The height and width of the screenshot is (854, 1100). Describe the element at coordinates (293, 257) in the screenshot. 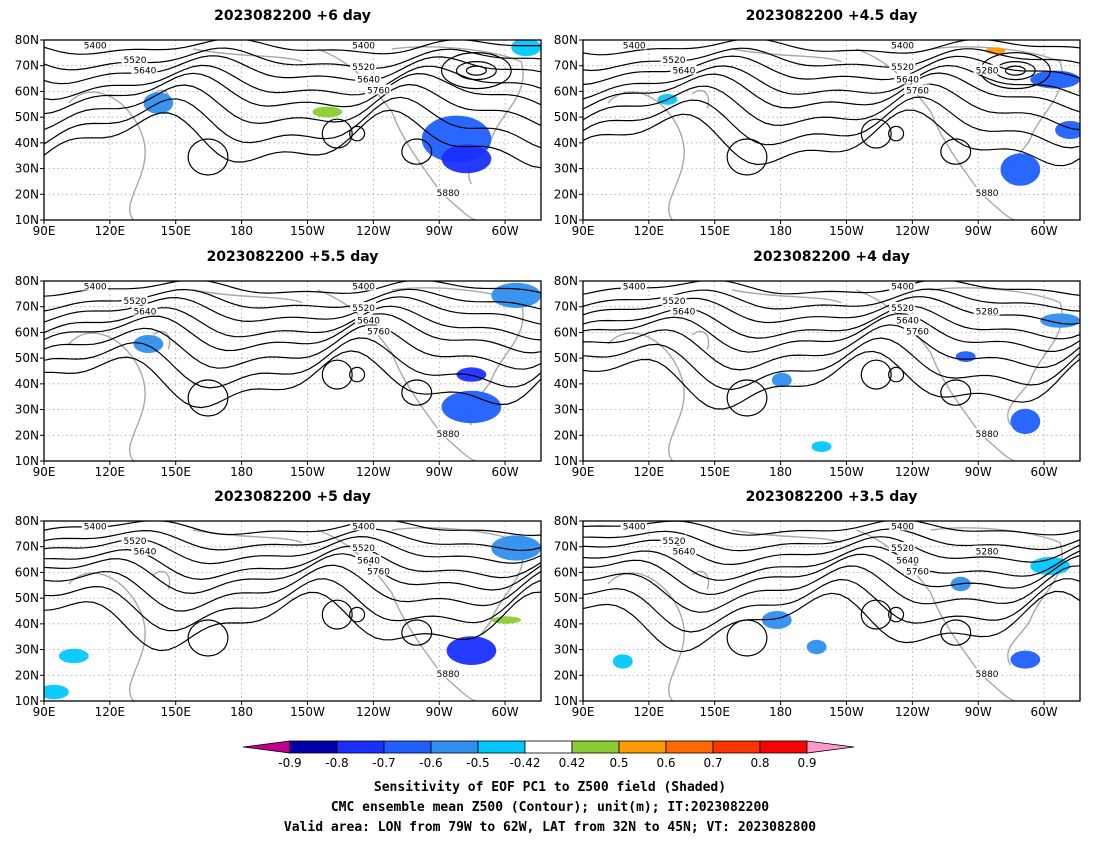

I see `panel-title: 2023082200 +5.5 day` at that location.